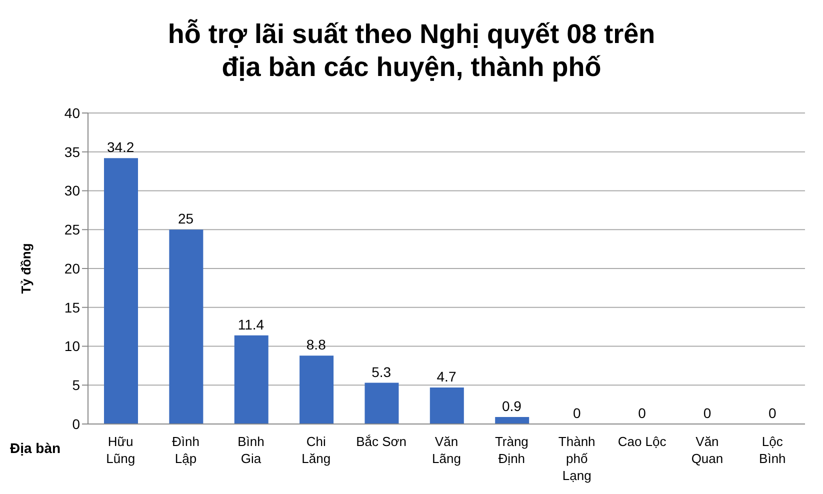 The height and width of the screenshot is (494, 823). Describe the element at coordinates (120, 147) in the screenshot. I see `data-label: 34.2` at that location.